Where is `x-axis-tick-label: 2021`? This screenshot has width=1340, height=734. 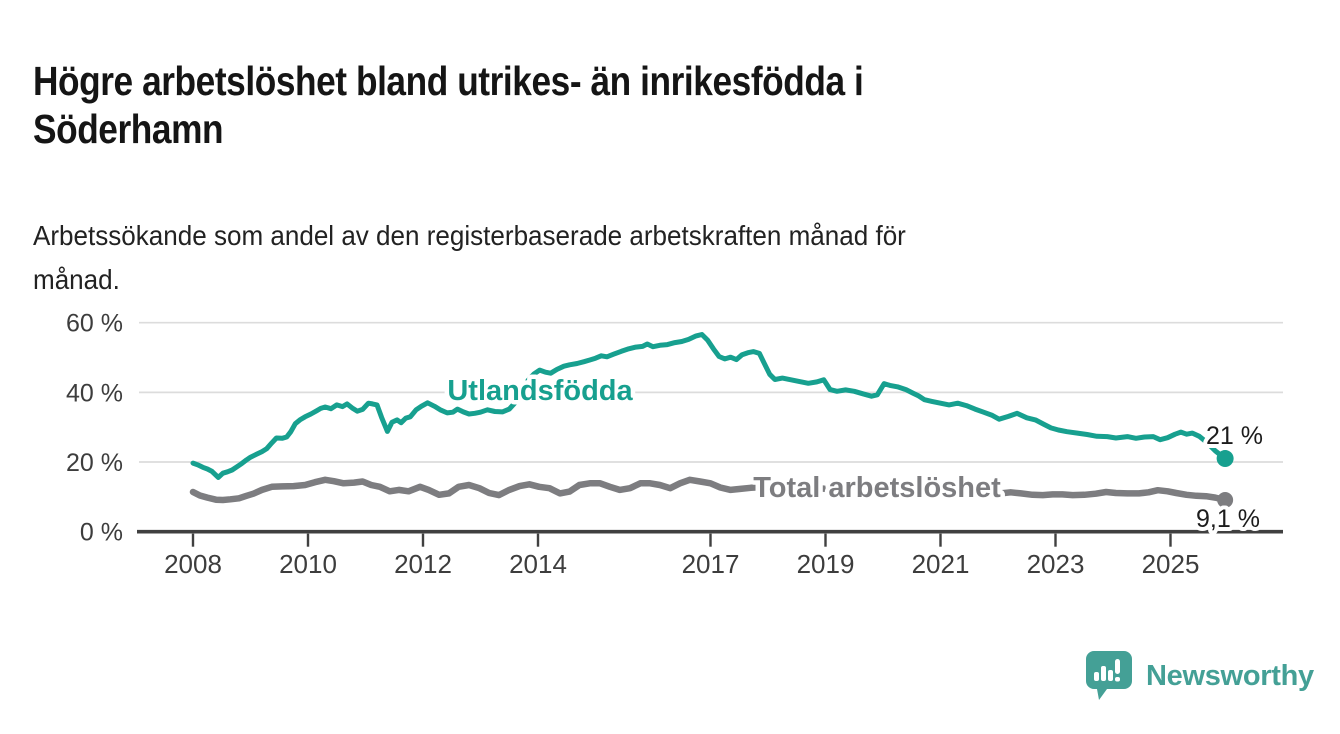
x-axis-tick-label: 2021 is located at coordinates (941, 564).